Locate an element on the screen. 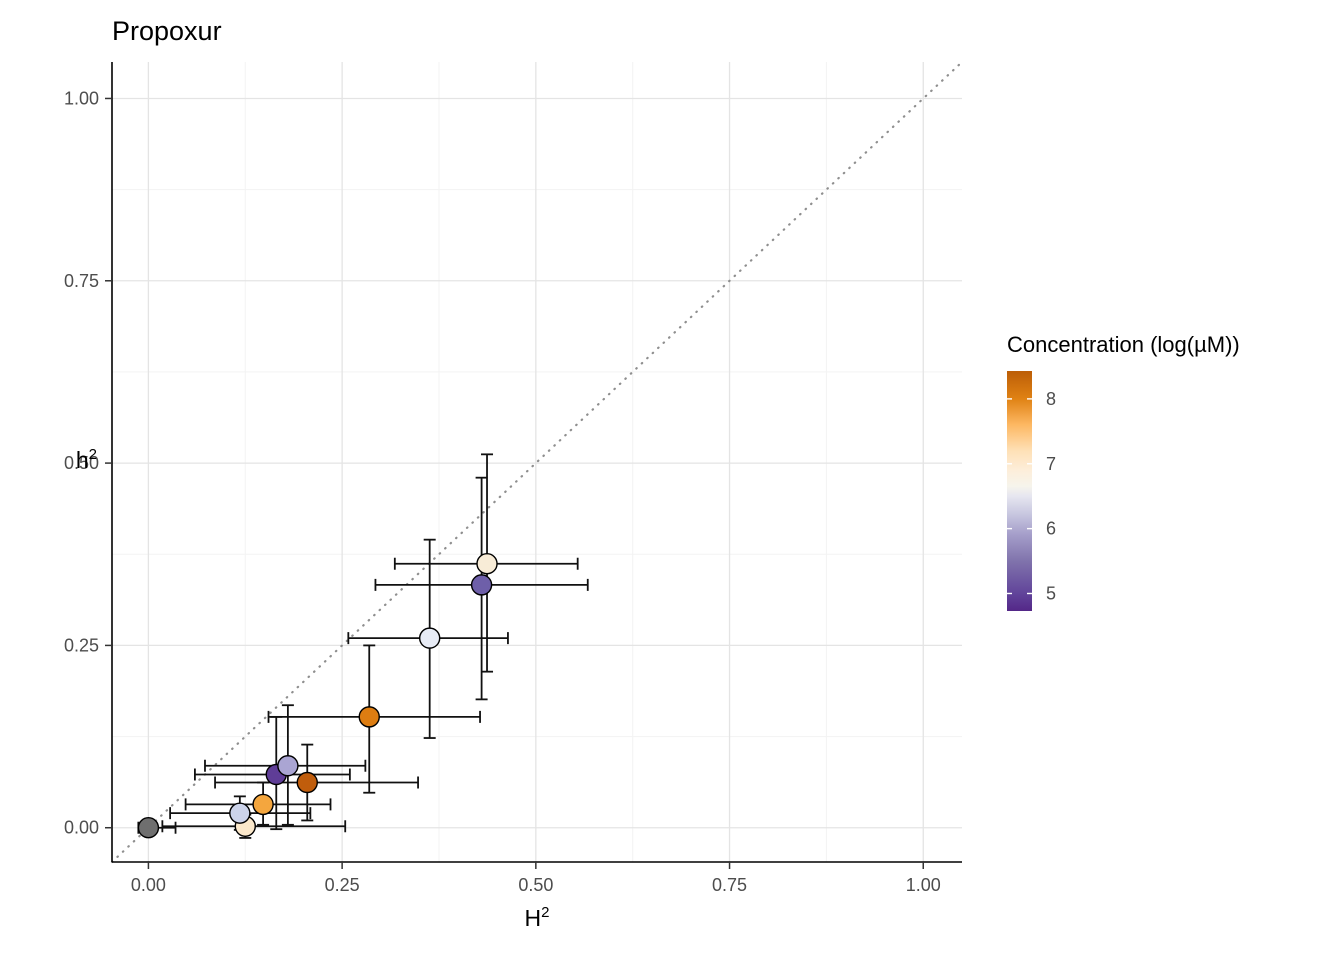 The width and height of the screenshot is (1344, 960). y-axis-label-base: h is located at coordinates (82, 460).